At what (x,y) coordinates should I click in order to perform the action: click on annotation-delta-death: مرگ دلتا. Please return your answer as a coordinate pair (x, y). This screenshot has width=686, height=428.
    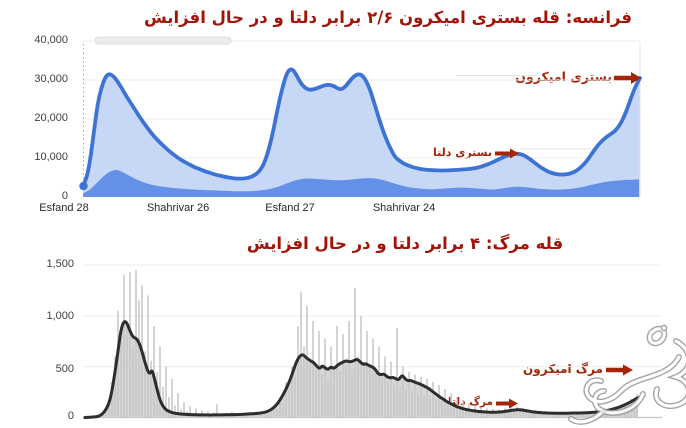
    Looking at the image, I should click on (470, 402).